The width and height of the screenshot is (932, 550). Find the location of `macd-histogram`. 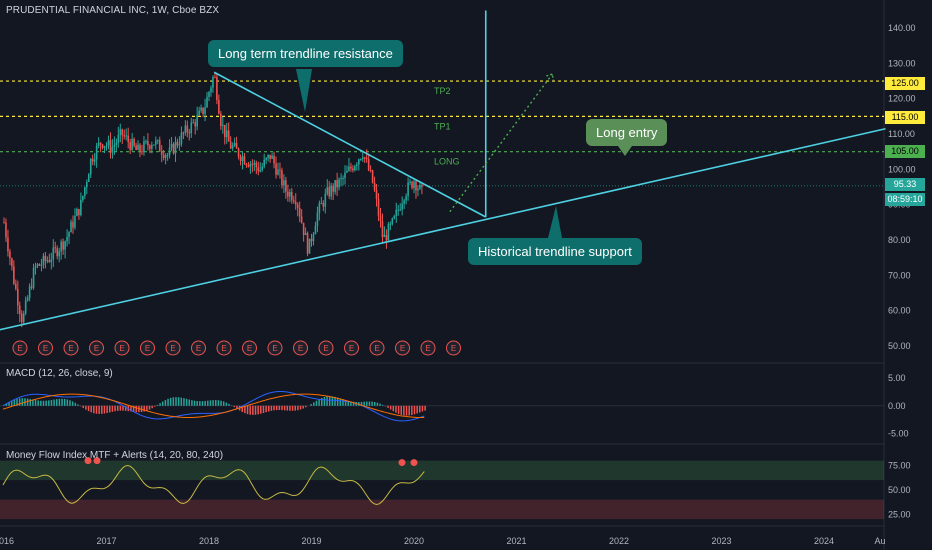

macd-histogram is located at coordinates (215, 406).